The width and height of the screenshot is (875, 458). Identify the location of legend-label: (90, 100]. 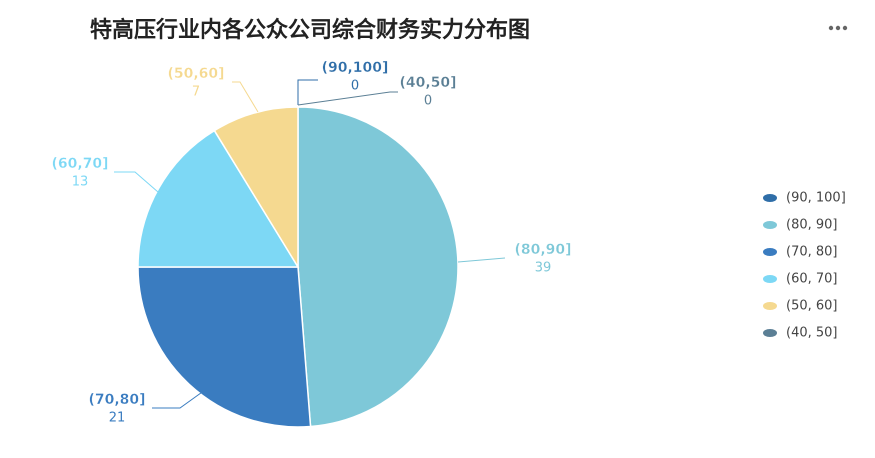
(816, 198).